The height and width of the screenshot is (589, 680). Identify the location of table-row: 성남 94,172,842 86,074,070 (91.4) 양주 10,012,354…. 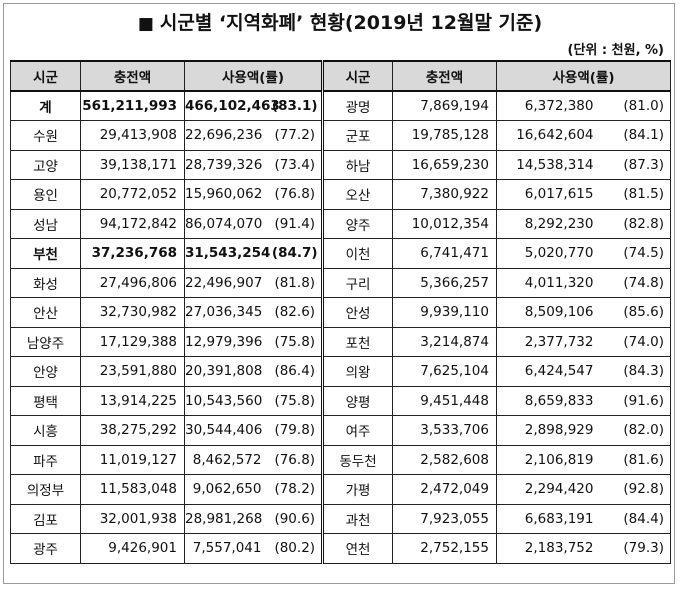
(340, 223).